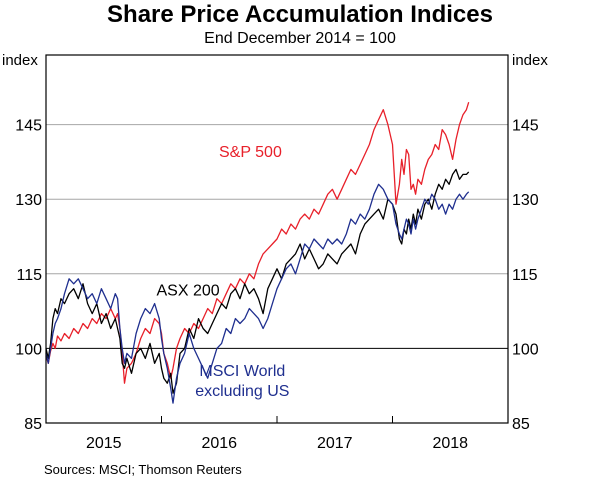  What do you see at coordinates (250, 152) in the screenshot?
I see `series-label-s-p-500: S&P 500` at bounding box center [250, 152].